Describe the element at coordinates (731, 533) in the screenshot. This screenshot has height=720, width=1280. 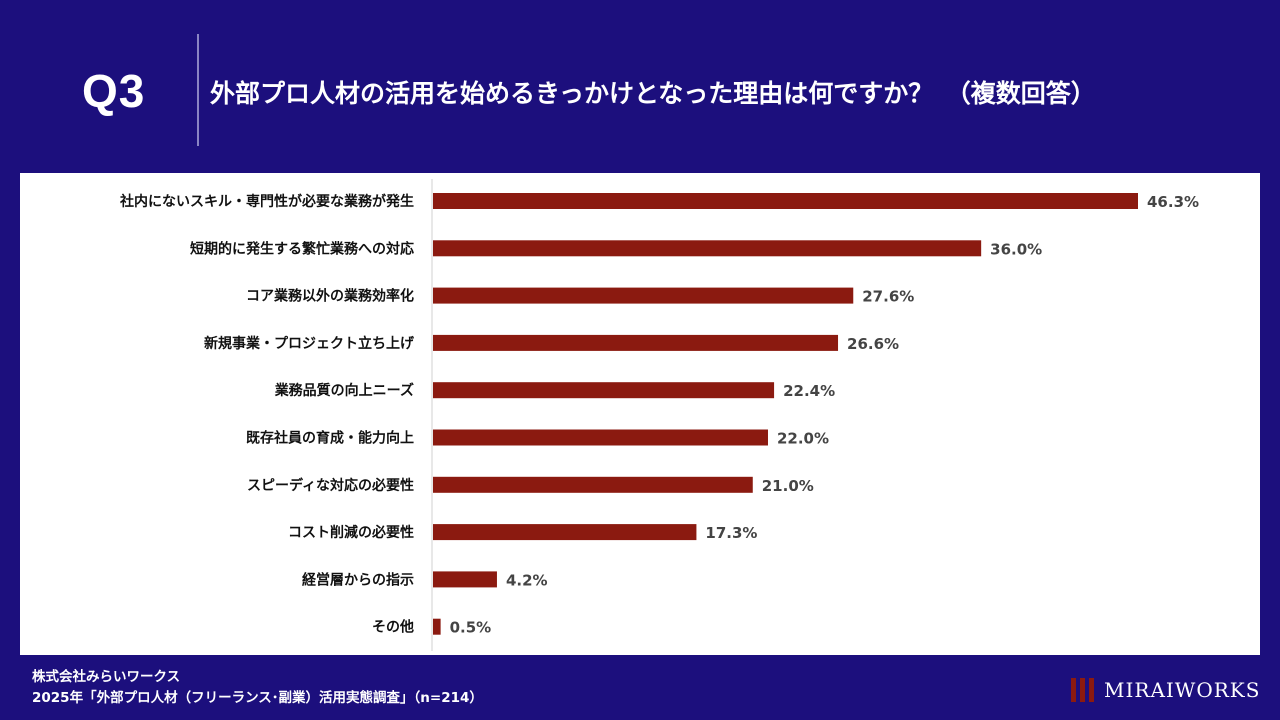
I see `data-label: 17.3%` at that location.